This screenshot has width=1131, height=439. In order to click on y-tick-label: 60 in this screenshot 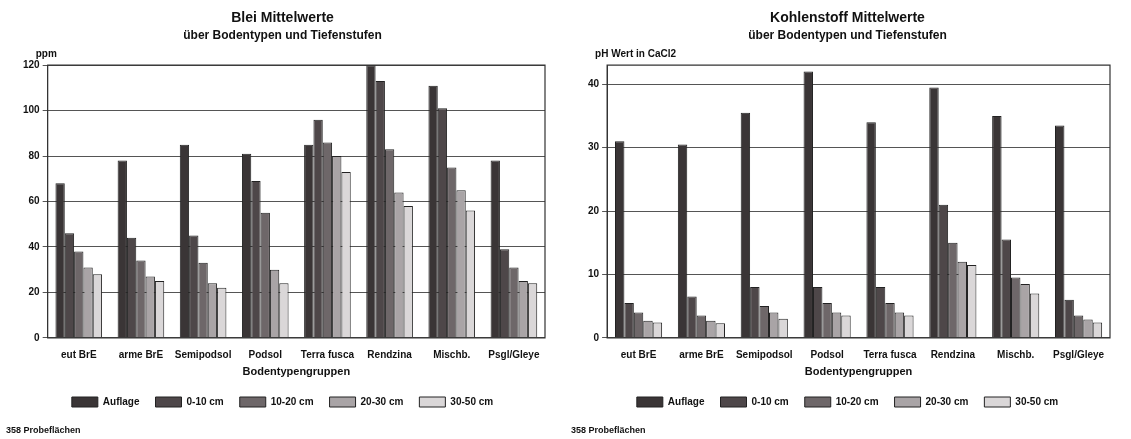, I will do `click(34, 201)`.